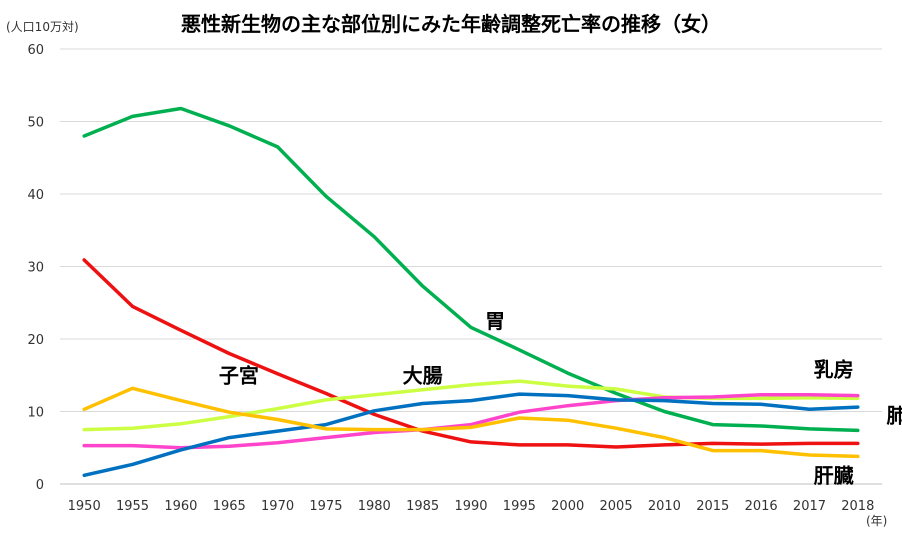 The width and height of the screenshot is (902, 534). What do you see at coordinates (712, 506) in the screenshot?
I see `x-tick-label: 2015` at bounding box center [712, 506].